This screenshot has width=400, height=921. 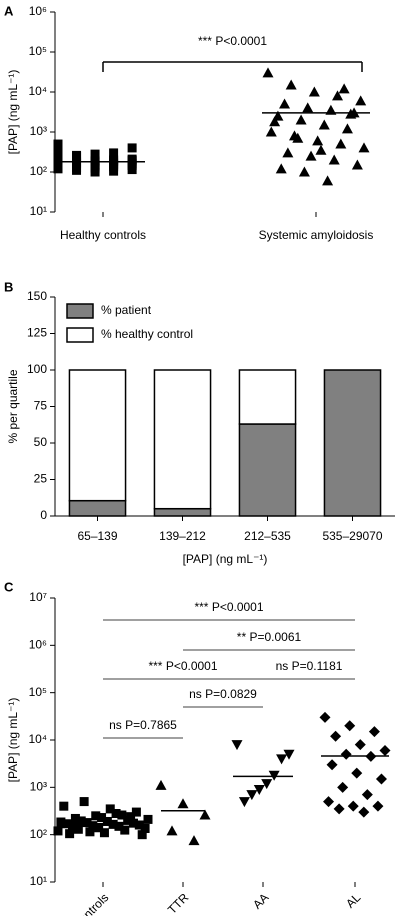 I want to click on annotation: ** P=0.0061, so click(x=269, y=637).